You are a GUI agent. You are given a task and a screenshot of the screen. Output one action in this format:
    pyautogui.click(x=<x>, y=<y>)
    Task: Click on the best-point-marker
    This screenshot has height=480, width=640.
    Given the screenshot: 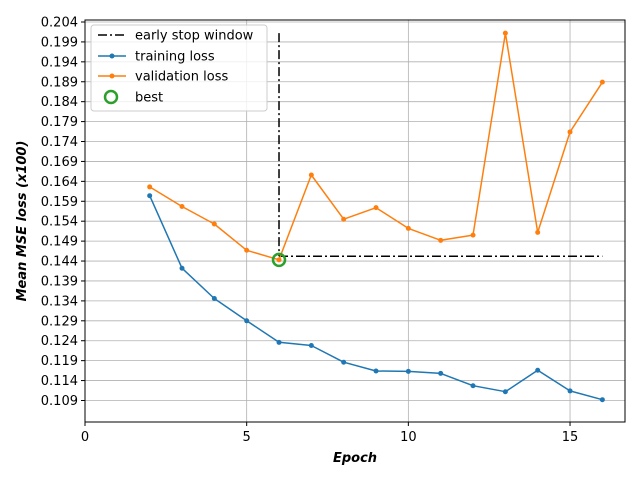 What is the action you would take?
    pyautogui.click(x=279, y=260)
    